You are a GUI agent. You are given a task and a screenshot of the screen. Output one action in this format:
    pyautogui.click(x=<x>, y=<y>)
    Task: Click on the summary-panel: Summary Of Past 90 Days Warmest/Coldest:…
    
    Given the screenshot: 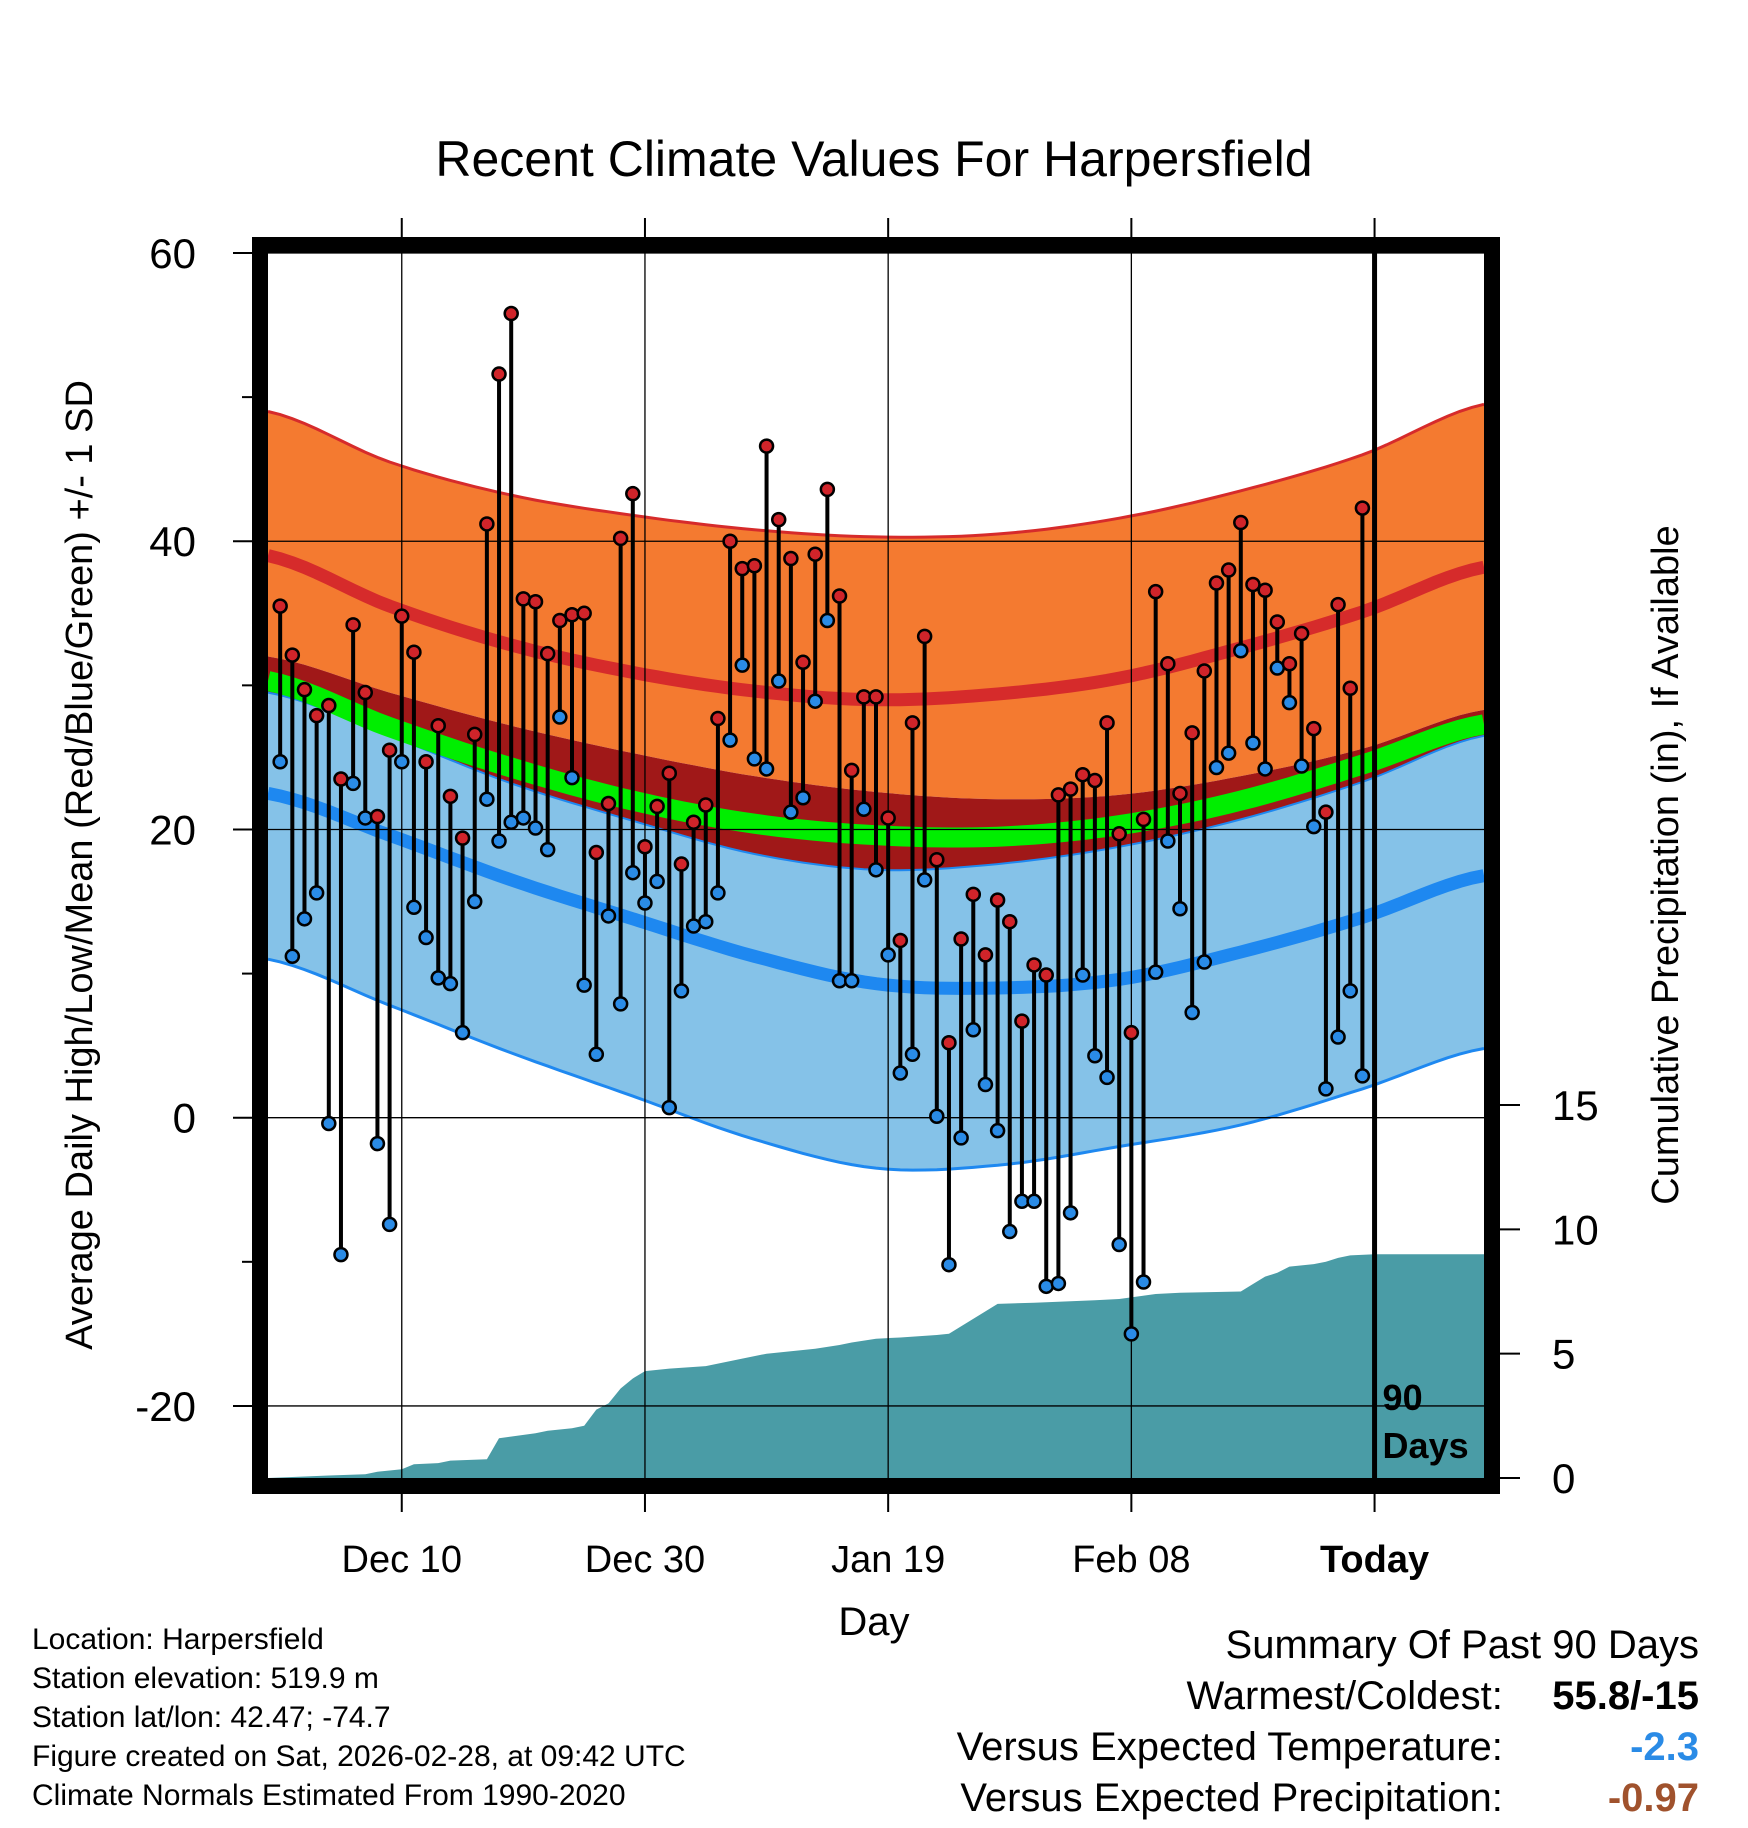 What is the action you would take?
    pyautogui.click(x=1328, y=1722)
    